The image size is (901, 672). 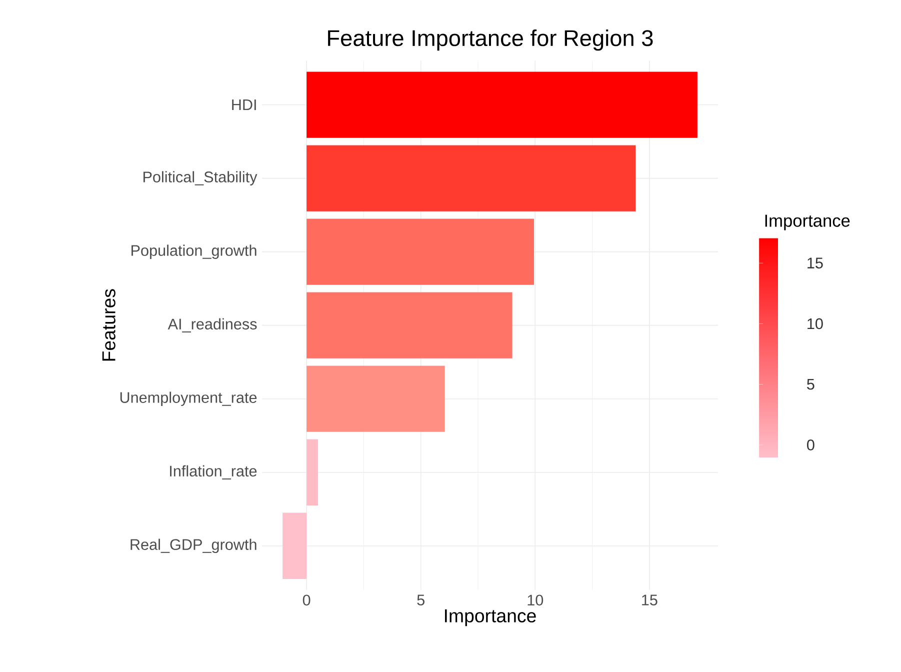 I want to click on x-tick-label: 15, so click(x=650, y=600).